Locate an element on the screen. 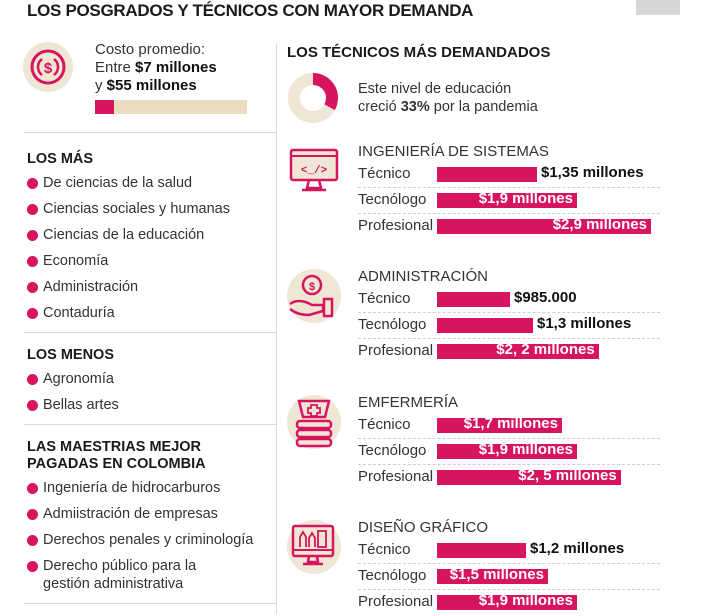 Image resolution: width=710 pixels, height=616 pixels. list-item-line1: Derecho público para la is located at coordinates (120, 566).